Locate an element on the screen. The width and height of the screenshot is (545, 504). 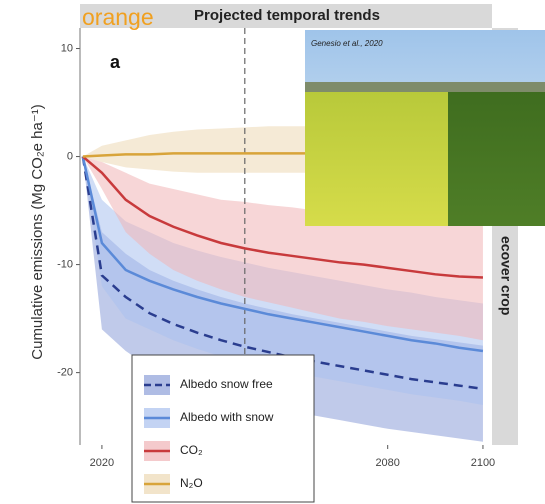
photo-horizon is located at coordinates (425, 87).